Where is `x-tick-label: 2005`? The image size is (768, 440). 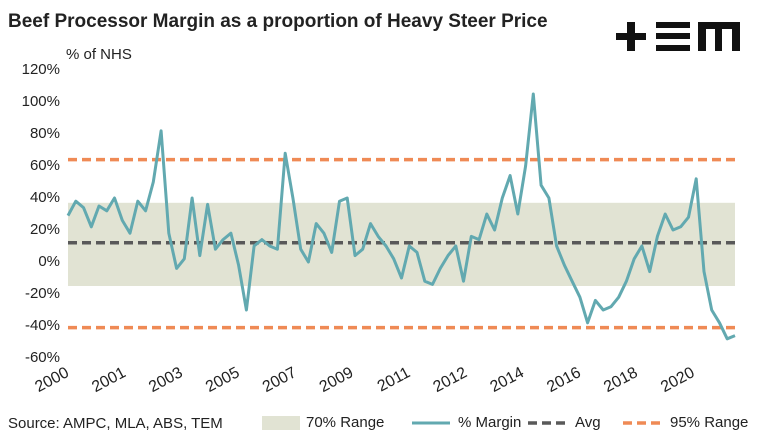 x-tick-label: 2005 is located at coordinates (223, 380).